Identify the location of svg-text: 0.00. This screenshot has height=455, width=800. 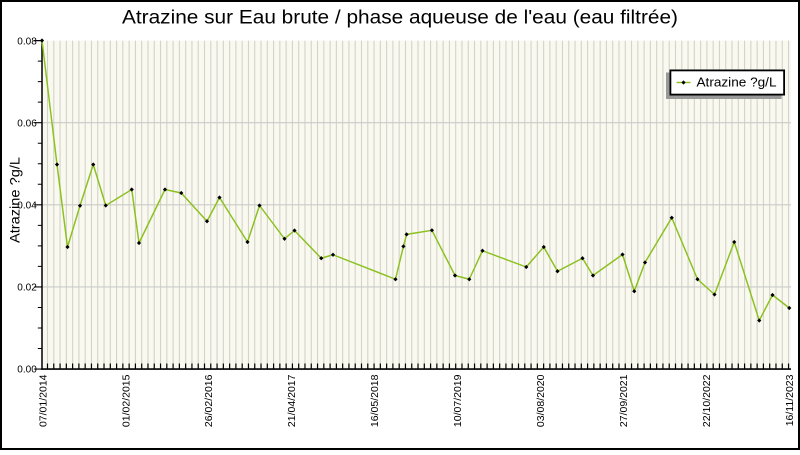
(27, 370).